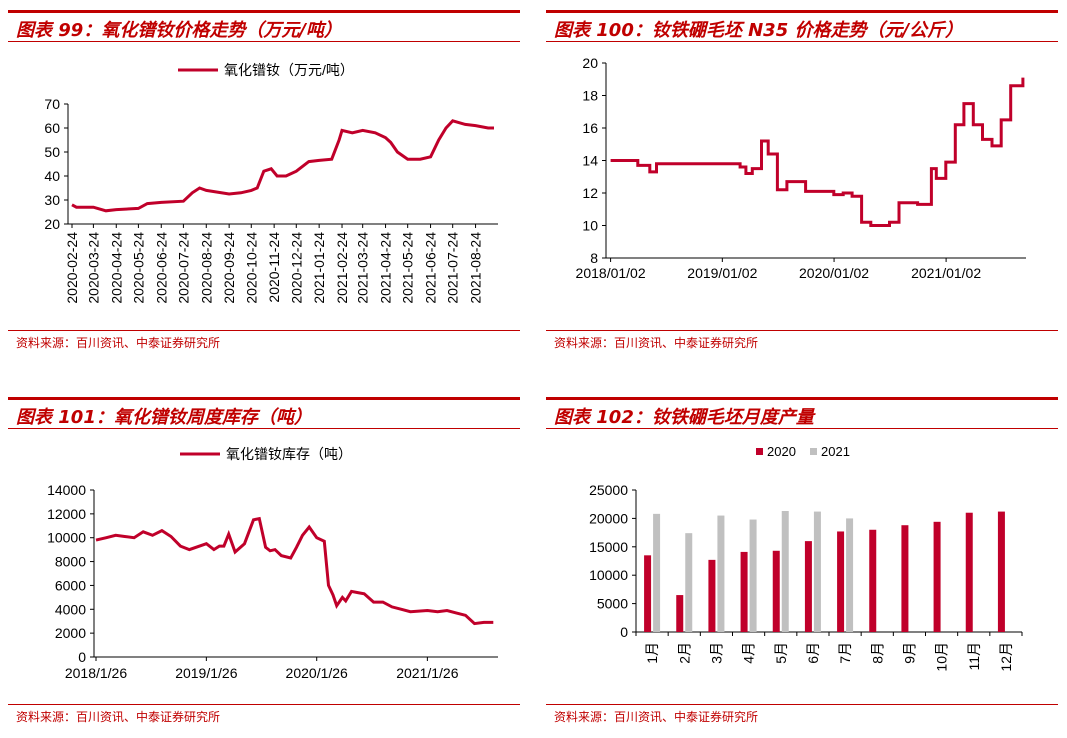 The width and height of the screenshot is (1067, 738). I want to click on y-tick-label: 40, so click(52, 176).